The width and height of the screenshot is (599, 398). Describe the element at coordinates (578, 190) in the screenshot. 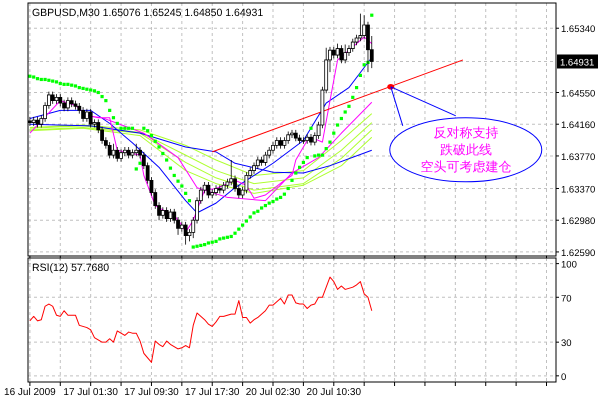

I see `y-tick-label: 1.63370` at that location.